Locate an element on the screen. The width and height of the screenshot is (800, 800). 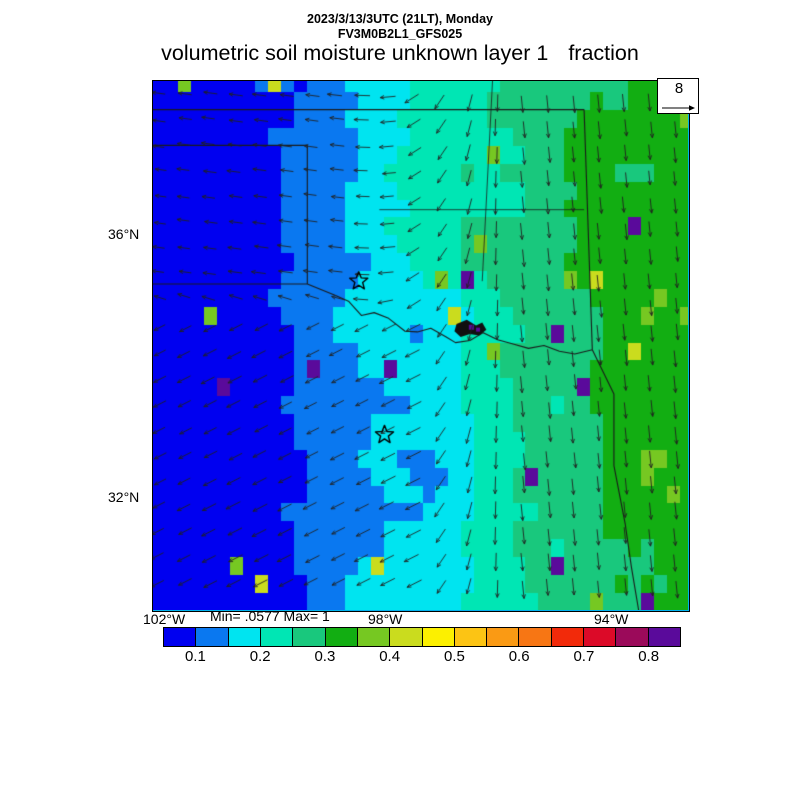
wind-vector-legend: 8 is located at coordinates (678, 96).